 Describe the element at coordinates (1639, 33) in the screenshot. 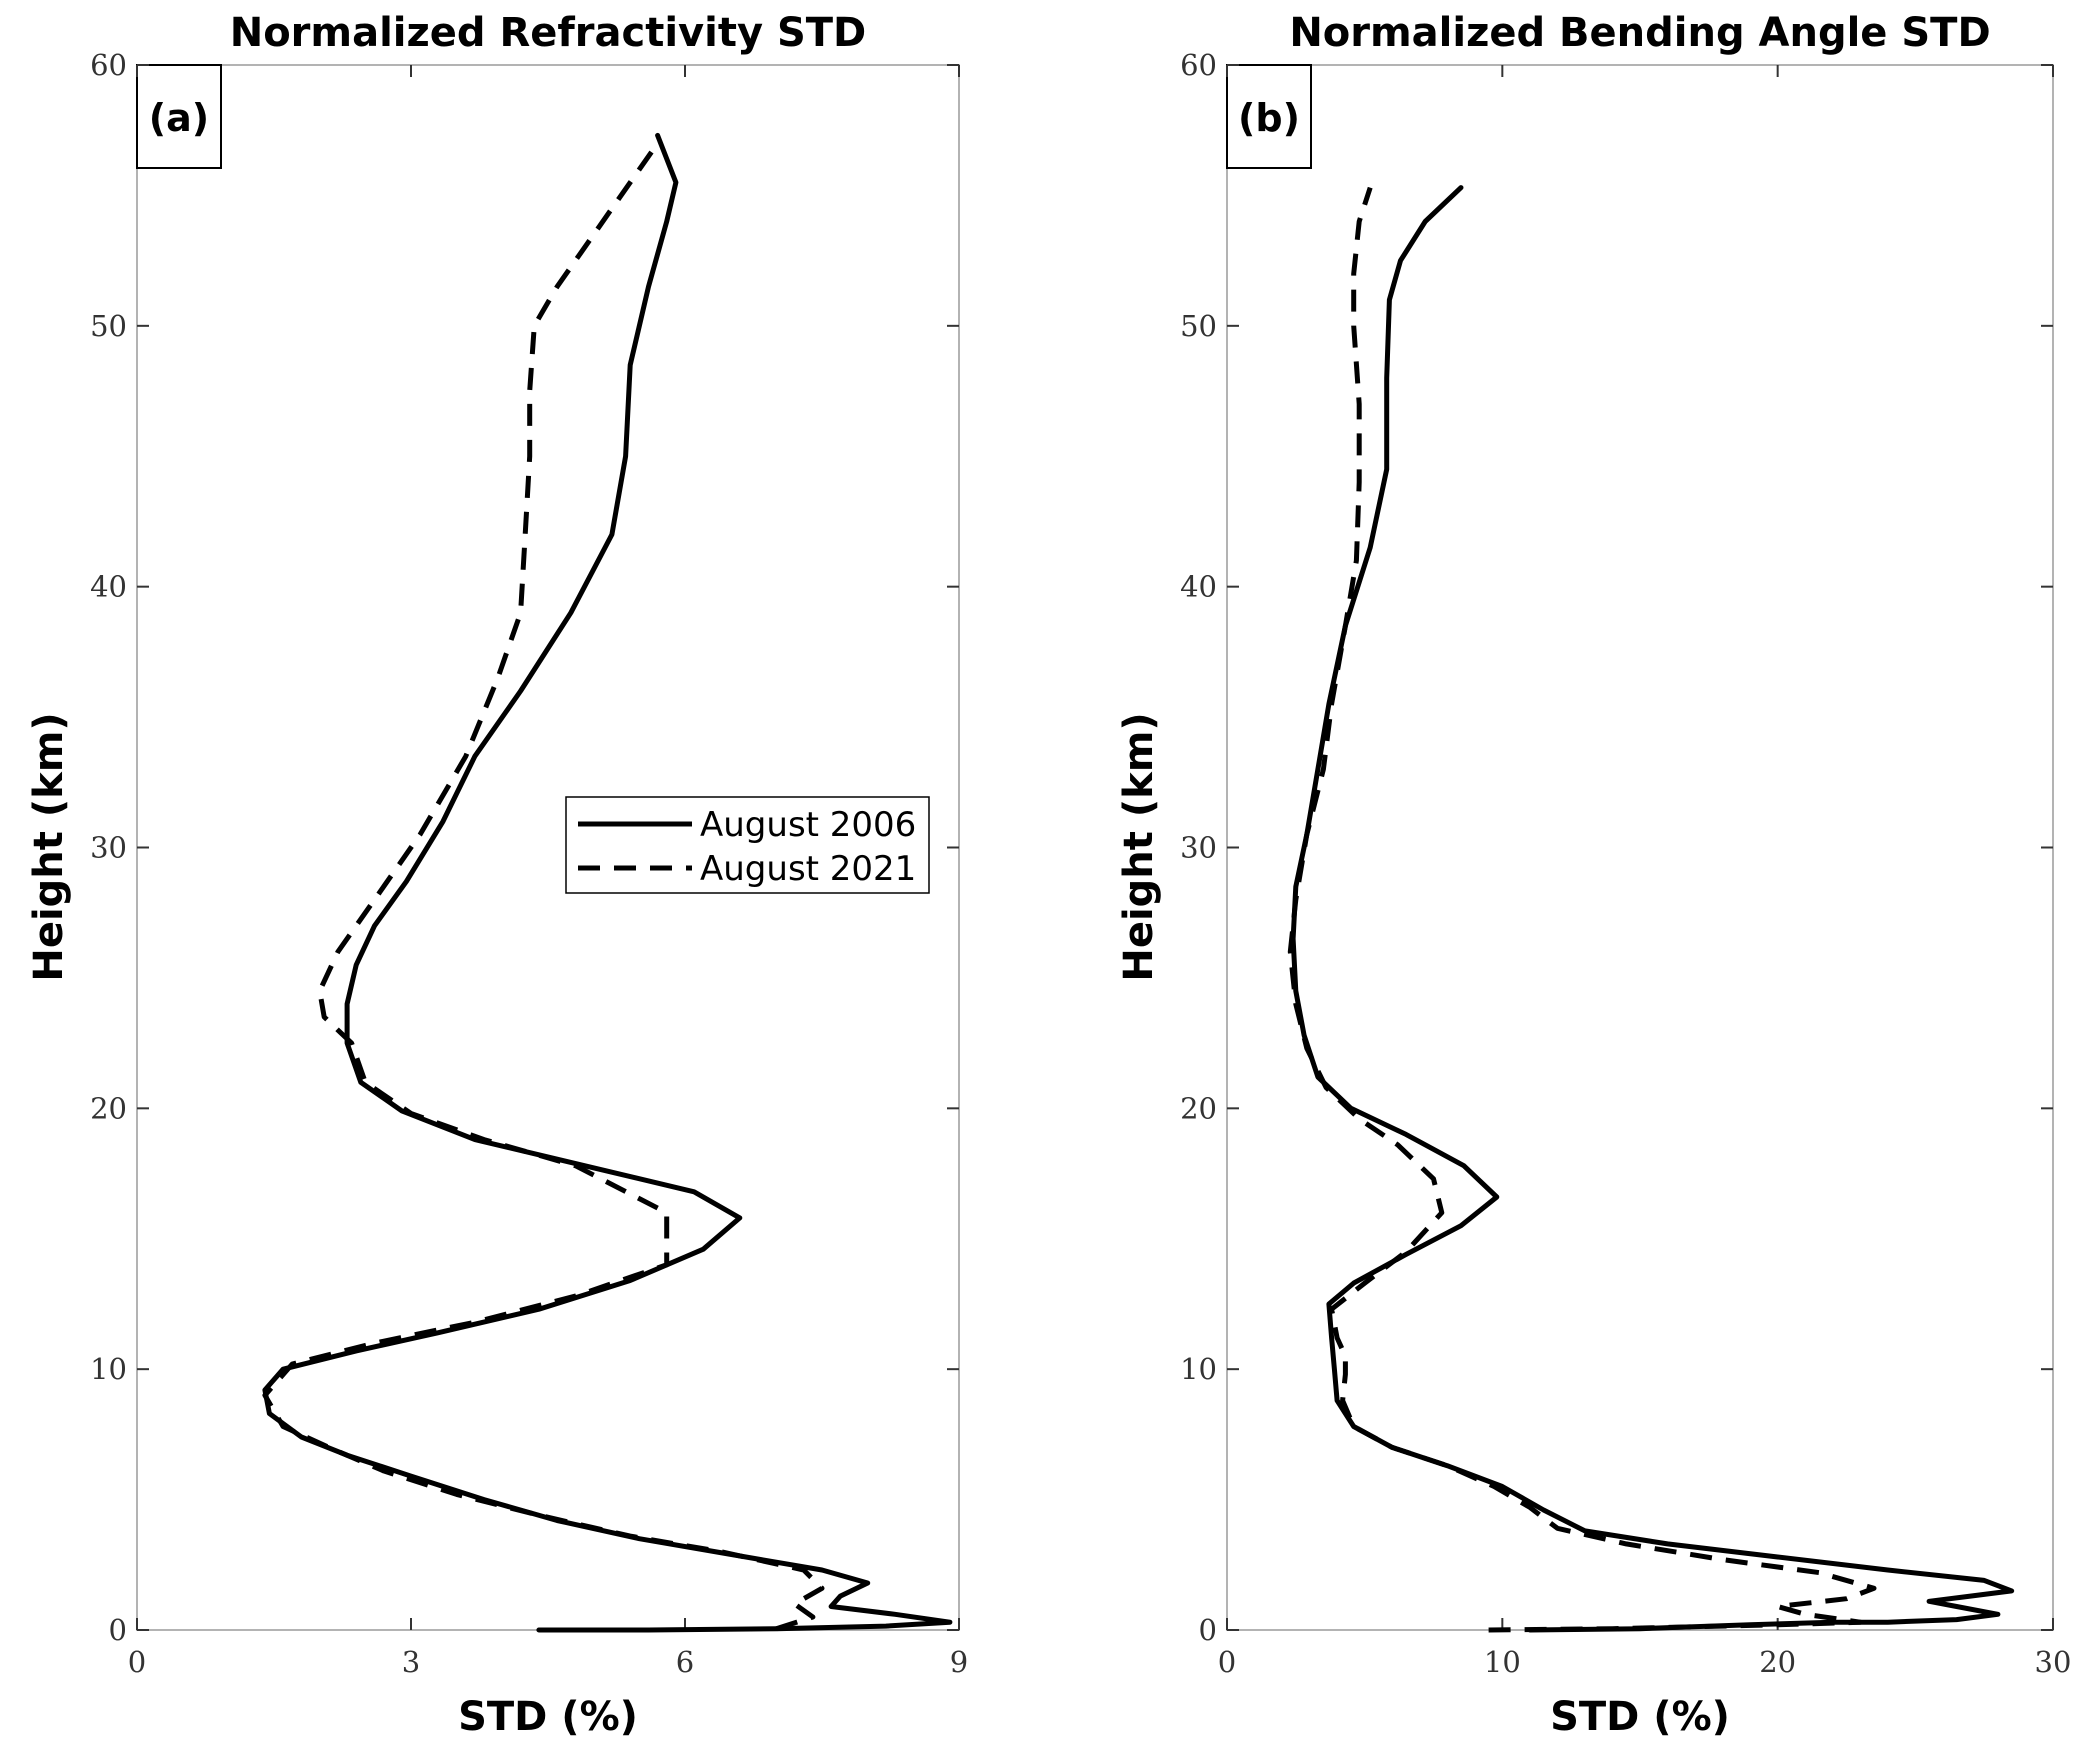

I see `panel-b-title: Normalized Bending Angle STD` at that location.